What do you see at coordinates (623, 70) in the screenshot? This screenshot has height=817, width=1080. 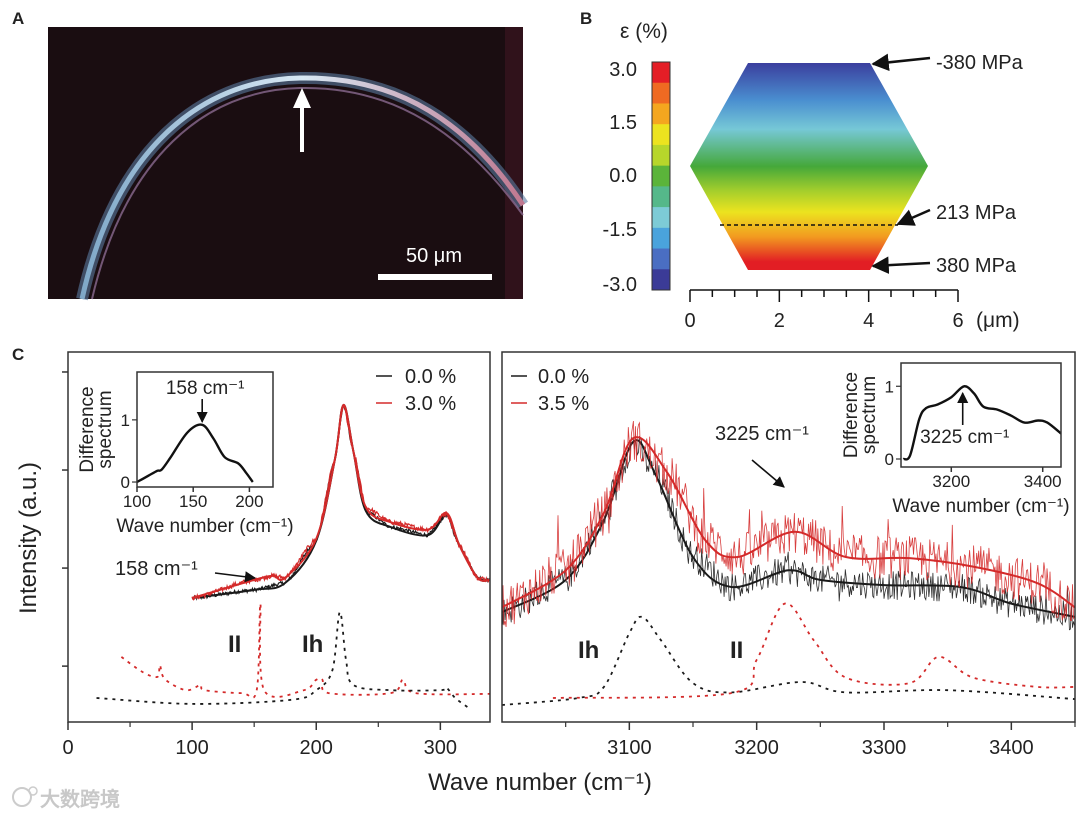 I see `colorbar-tick-label: 3.0` at bounding box center [623, 70].